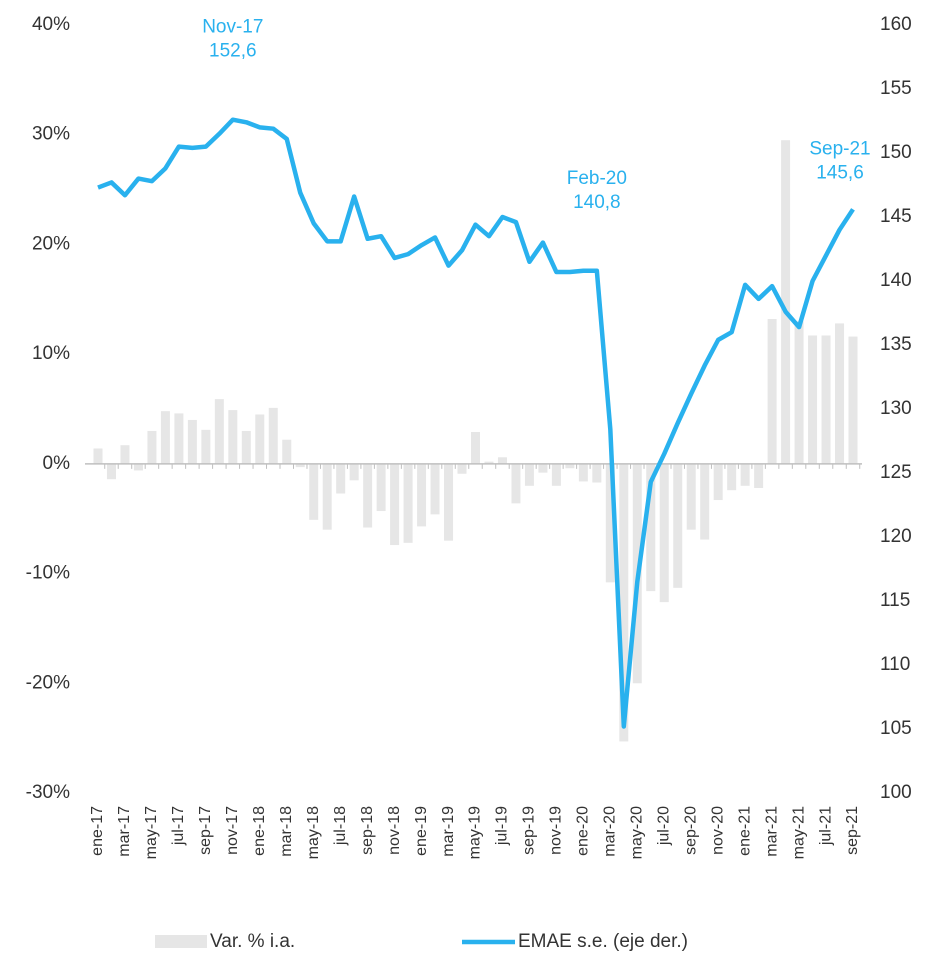 The height and width of the screenshot is (961, 926). What do you see at coordinates (717, 830) in the screenshot?
I see `x-tick-label: nov-20` at bounding box center [717, 830].